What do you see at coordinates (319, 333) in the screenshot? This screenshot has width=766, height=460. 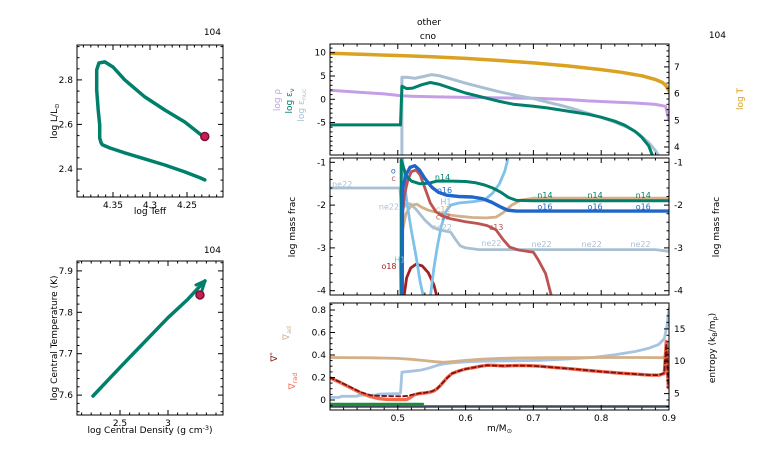 I see `ytick-label: 0.6` at bounding box center [319, 333].